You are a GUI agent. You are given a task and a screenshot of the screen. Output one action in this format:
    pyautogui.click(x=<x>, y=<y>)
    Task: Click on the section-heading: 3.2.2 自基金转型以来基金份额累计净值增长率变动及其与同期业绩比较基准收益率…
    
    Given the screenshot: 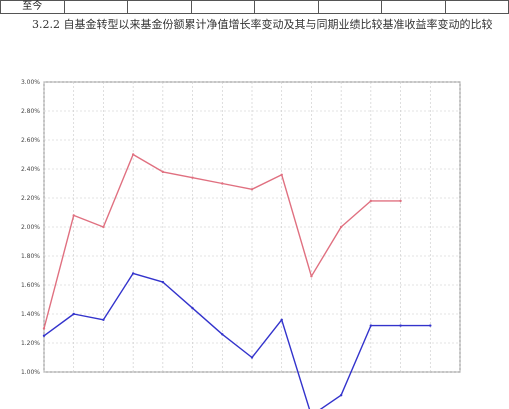 What is the action you would take?
    pyautogui.click(x=262, y=24)
    